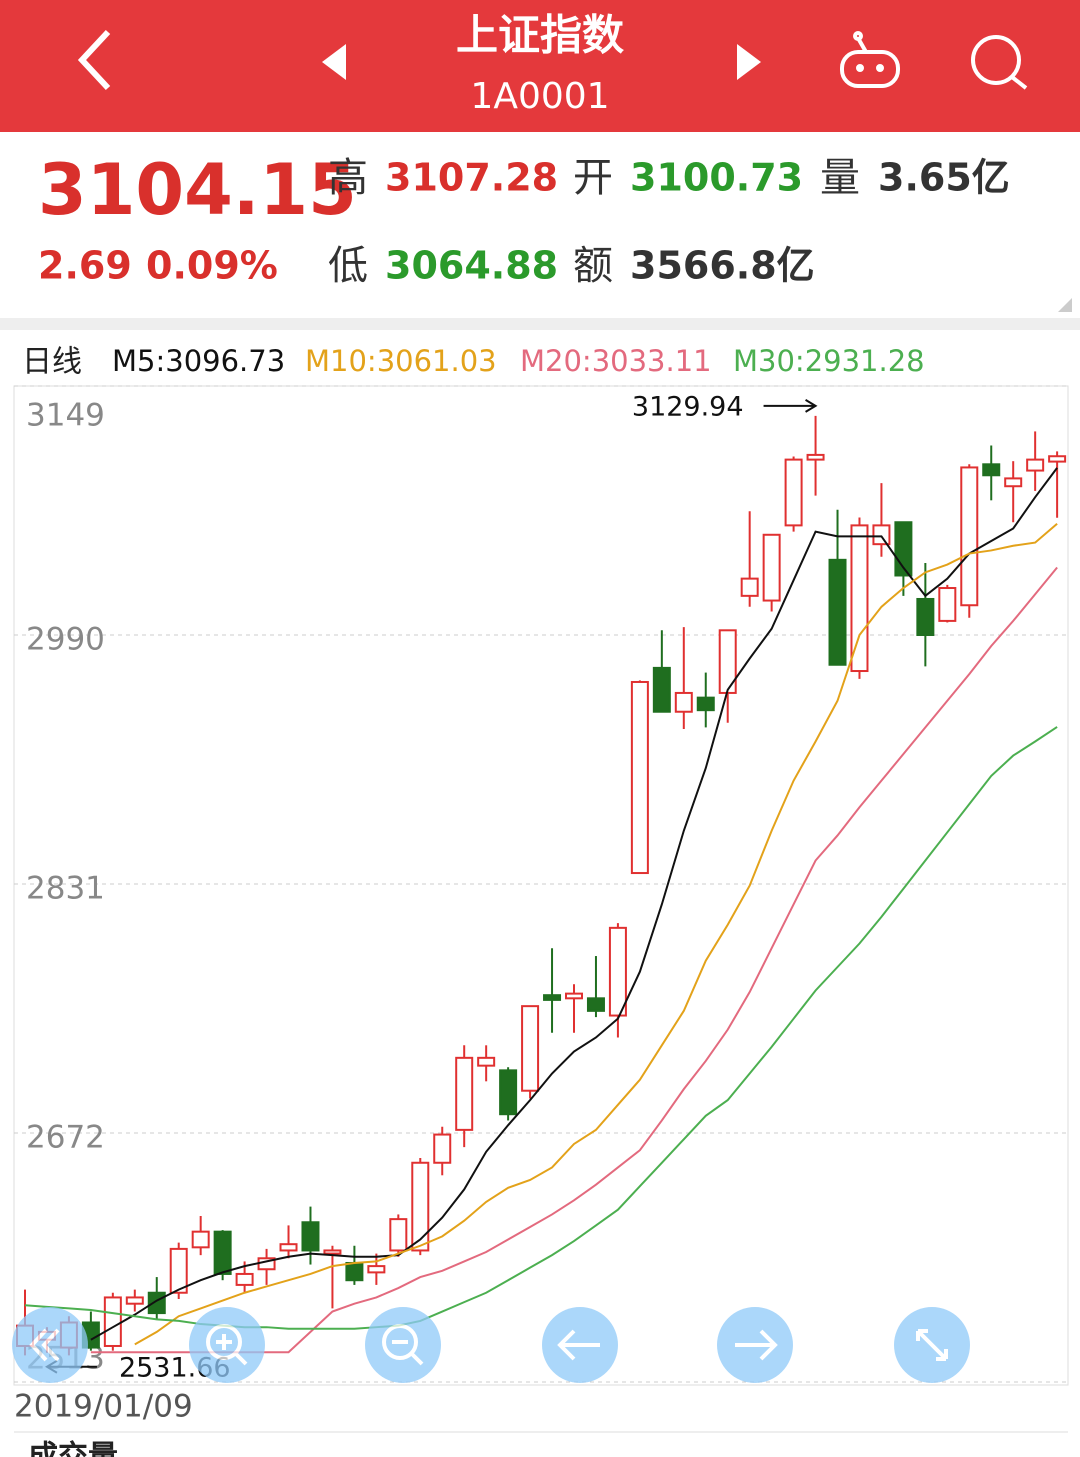 This screenshot has width=1080, height=1457. What do you see at coordinates (539, 96) in the screenshot?
I see `code: 1A0001` at bounding box center [539, 96].